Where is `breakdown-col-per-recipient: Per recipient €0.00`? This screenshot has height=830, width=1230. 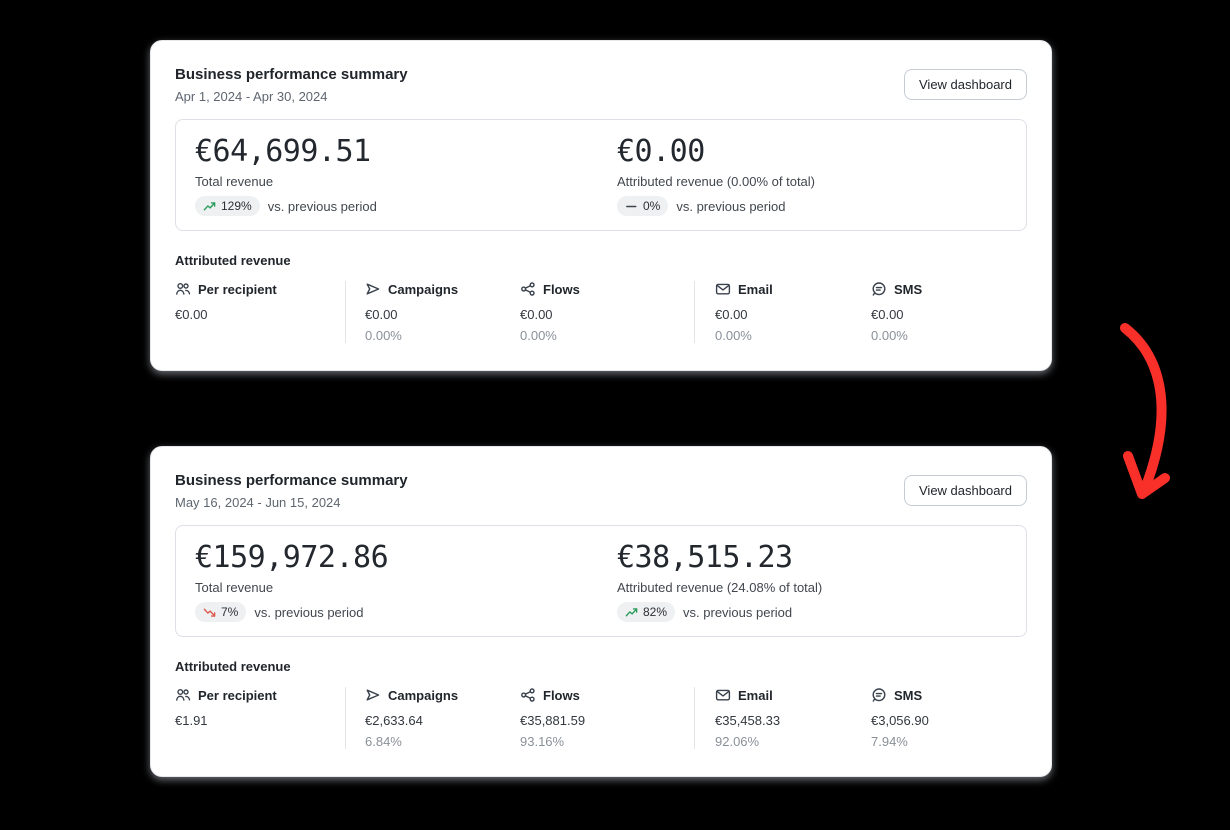
breakdown-col-per-recipient: Per recipient €0.00 is located at coordinates (260, 312).